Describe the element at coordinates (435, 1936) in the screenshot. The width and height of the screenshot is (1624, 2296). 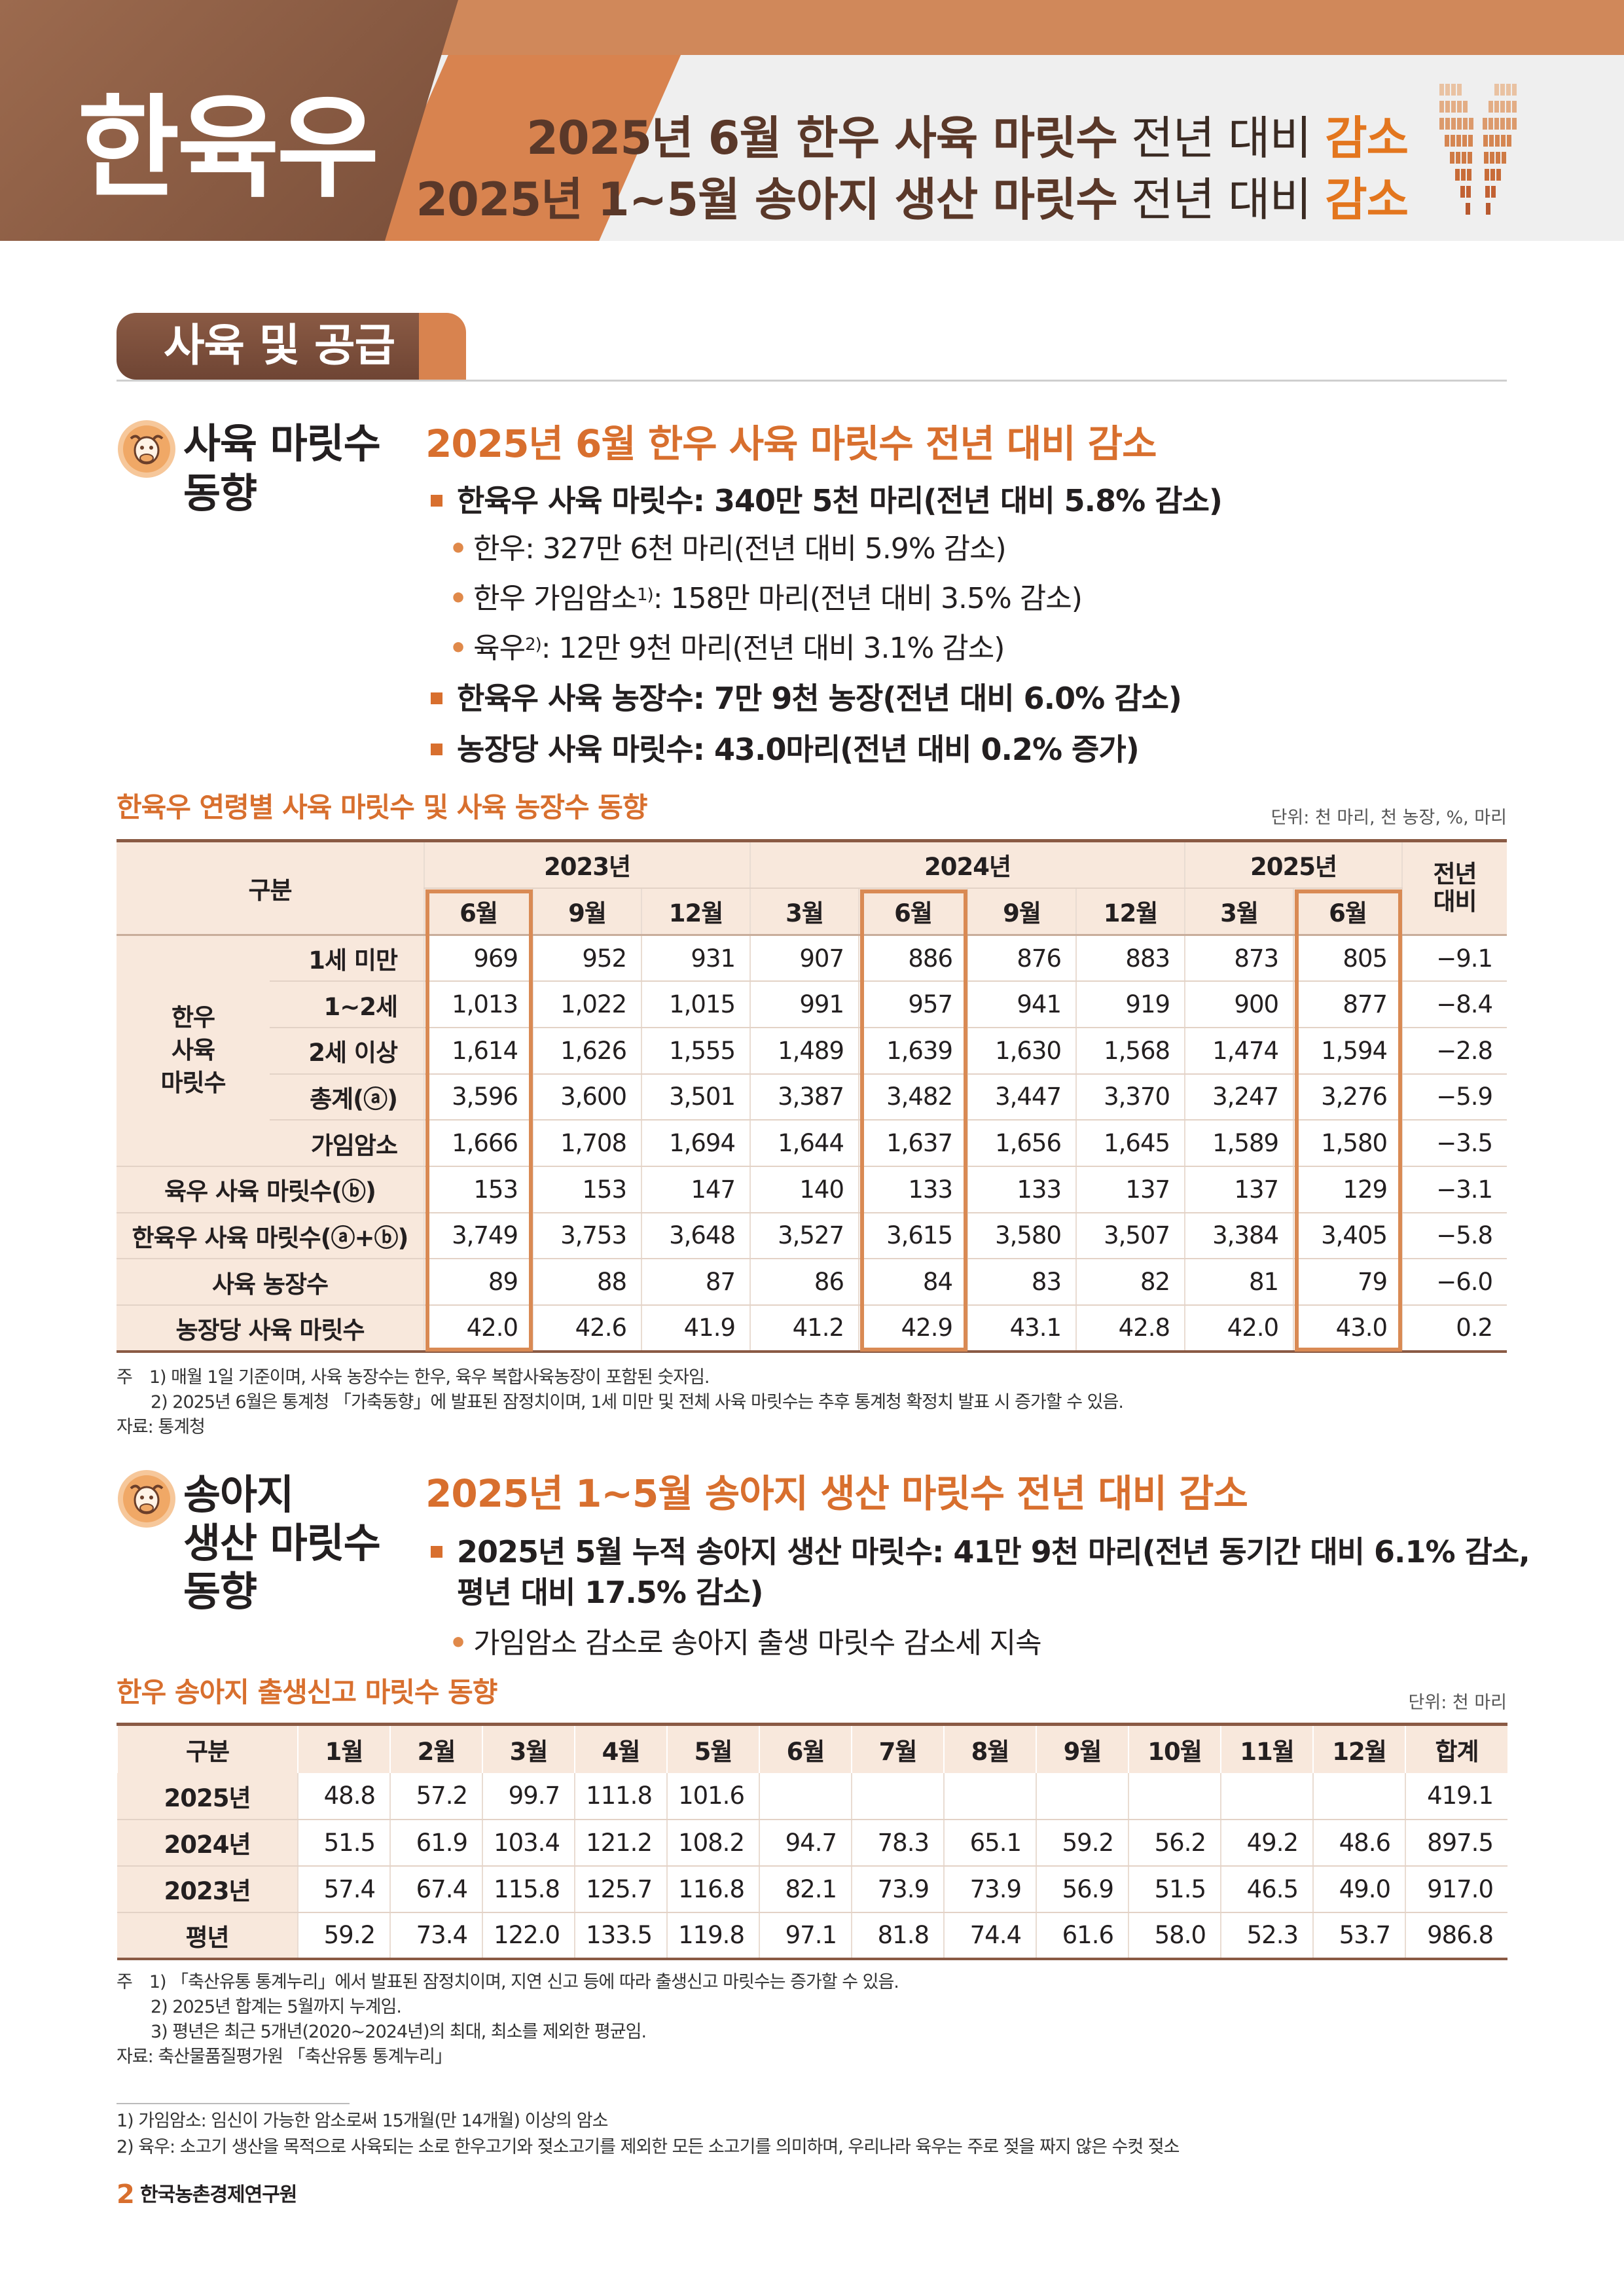
I see `table2-cell: 73.4` at that location.